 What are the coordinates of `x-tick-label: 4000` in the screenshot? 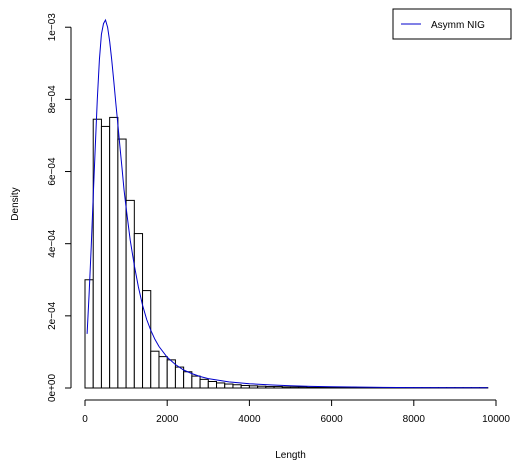 It's located at (249, 419).